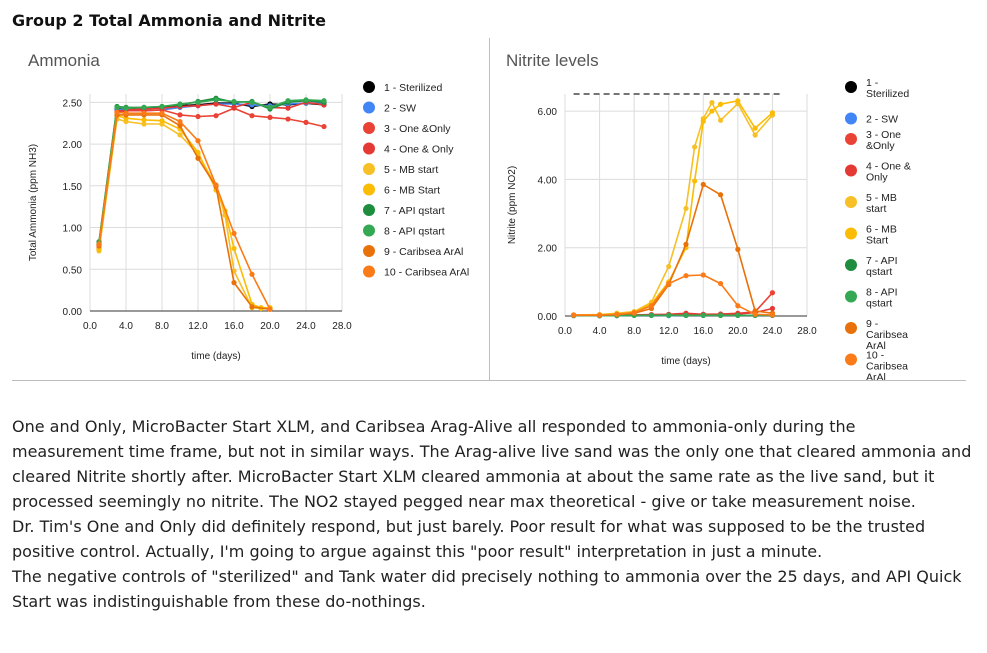 The width and height of the screenshot is (987, 653). What do you see at coordinates (548, 112) in the screenshot?
I see `y-tick-label: 6.00` at bounding box center [548, 112].